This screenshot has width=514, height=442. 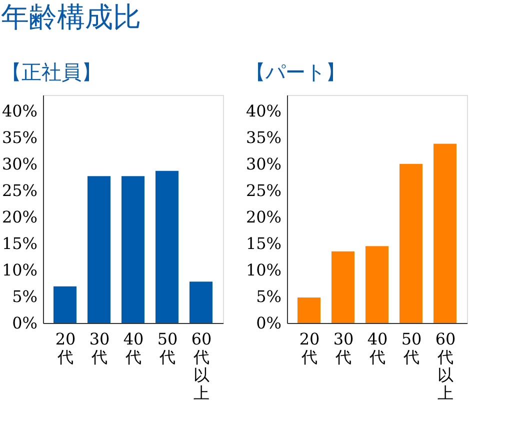 What do you see at coordinates (70, 17) in the screenshot?
I see `chart-title: 年齢構成比` at bounding box center [70, 17].